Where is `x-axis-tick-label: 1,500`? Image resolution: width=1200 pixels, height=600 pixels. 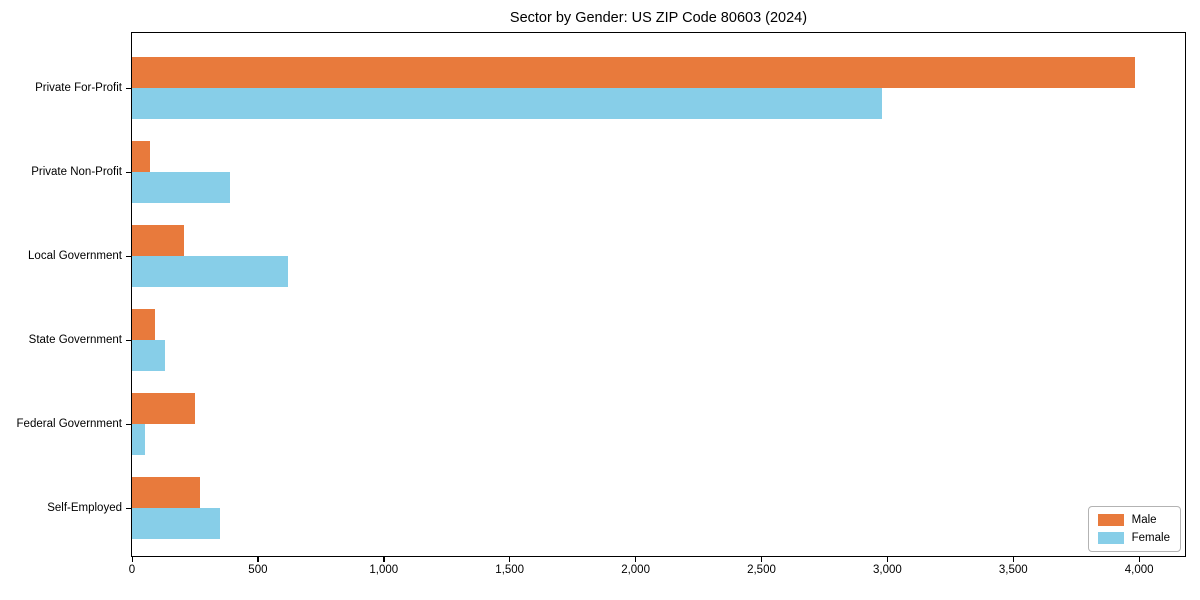
x-axis-tick-label: 1,500 is located at coordinates (510, 570).